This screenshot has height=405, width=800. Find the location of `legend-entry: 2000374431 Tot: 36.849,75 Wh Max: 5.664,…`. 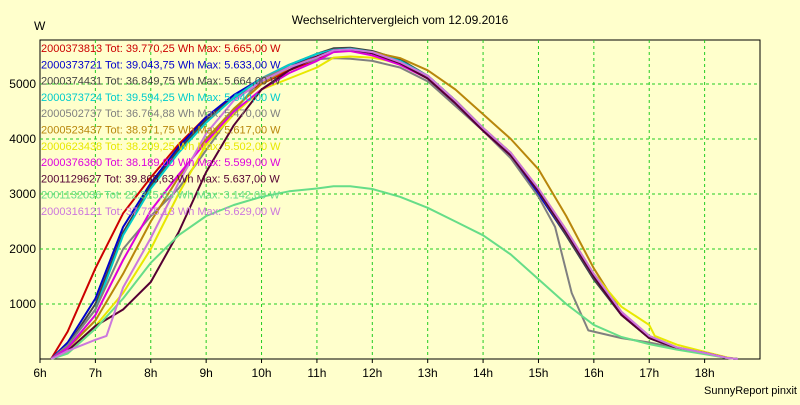

legend-entry: 2000374431 Tot: 36.849,75 Wh Max: 5.664,… is located at coordinates (161, 82).